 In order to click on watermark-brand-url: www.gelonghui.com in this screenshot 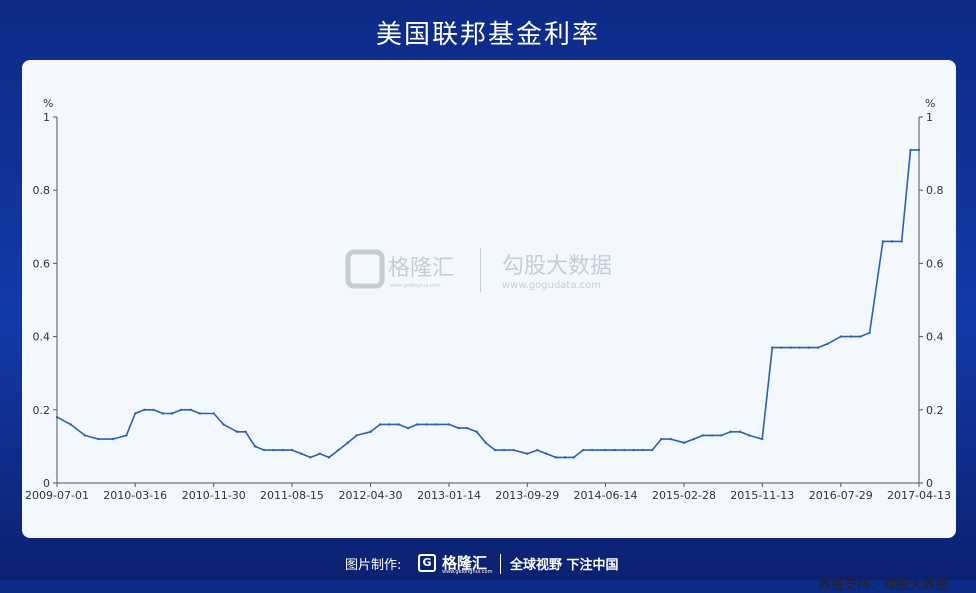, I will do `click(415, 286)`.